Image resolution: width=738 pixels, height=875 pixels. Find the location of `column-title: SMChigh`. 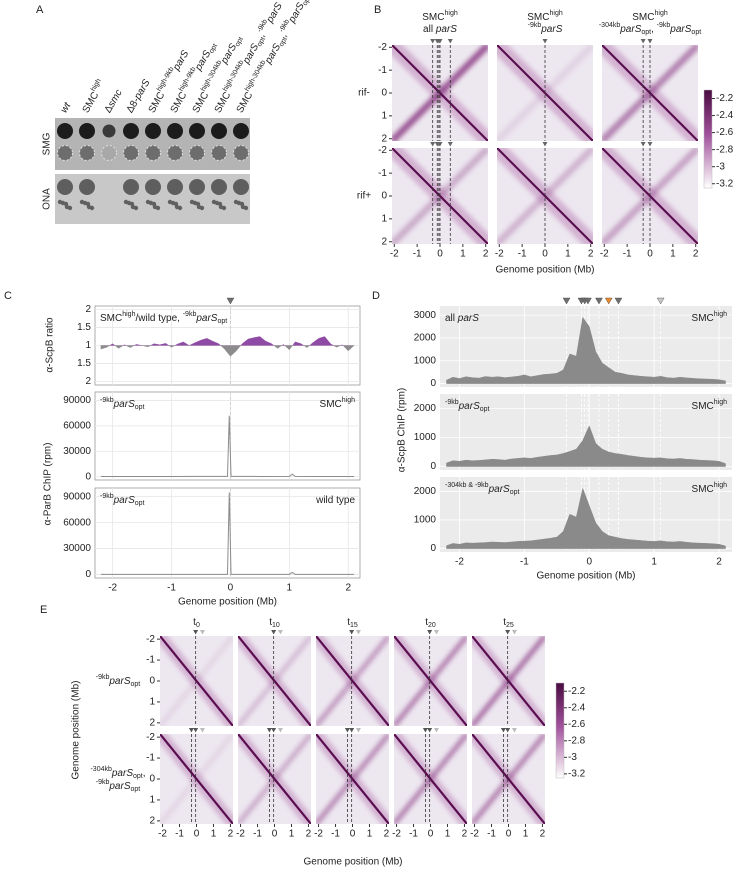

column-title: SMChigh is located at coordinates (545, 16).